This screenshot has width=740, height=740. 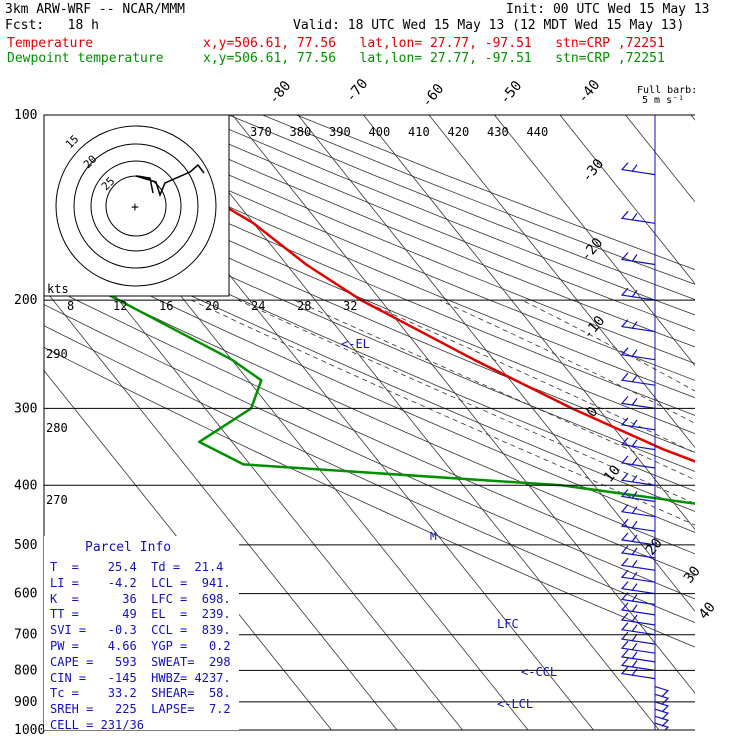 What do you see at coordinates (140, 598) in the screenshot?
I see `parcel-info-row: K = 36 LFC = 698.` at bounding box center [140, 598].